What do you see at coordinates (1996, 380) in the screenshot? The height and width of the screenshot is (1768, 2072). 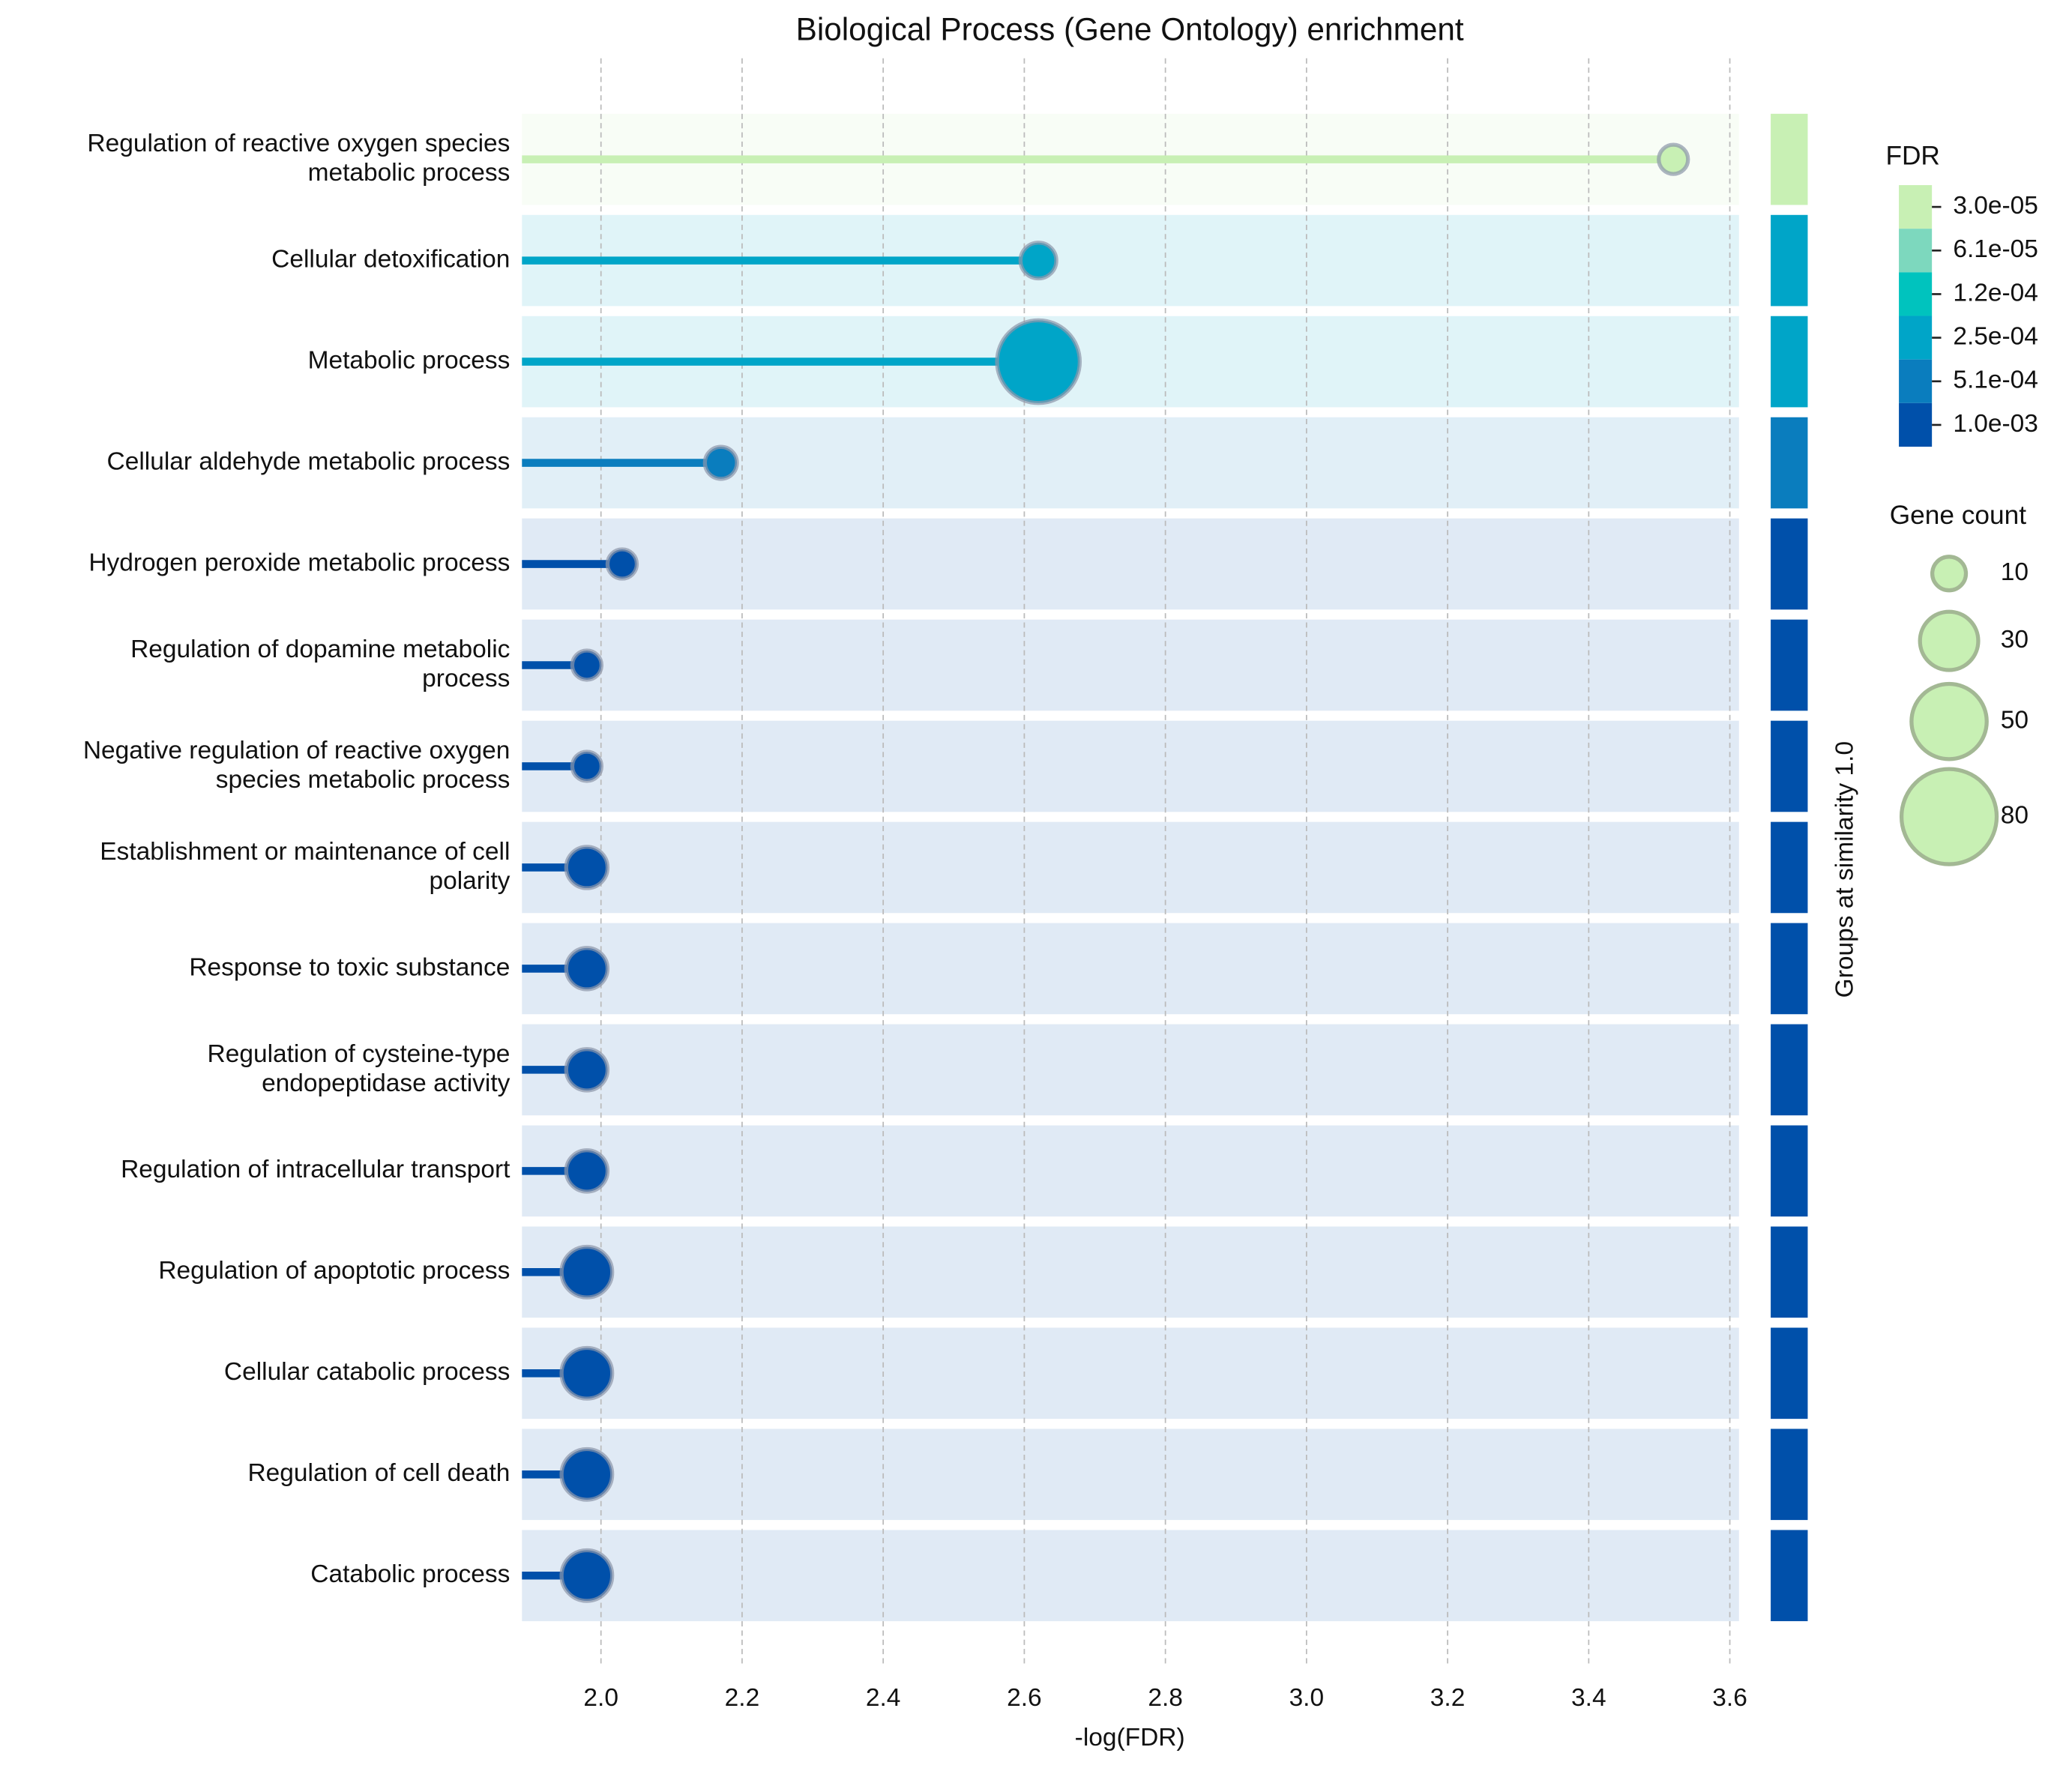 I see `colorbar-label: 5.1e-04` at bounding box center [1996, 380].